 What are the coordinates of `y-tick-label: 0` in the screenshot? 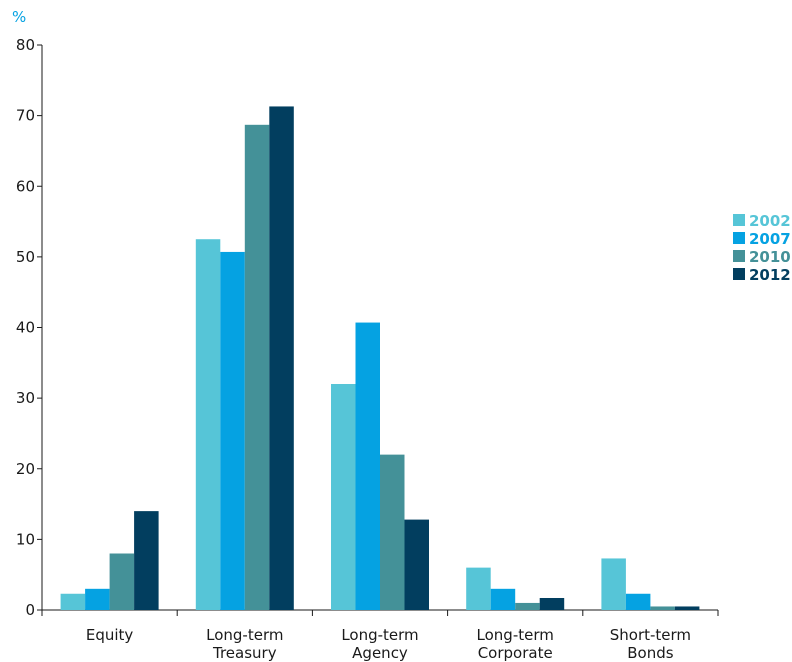 It's located at (30, 610).